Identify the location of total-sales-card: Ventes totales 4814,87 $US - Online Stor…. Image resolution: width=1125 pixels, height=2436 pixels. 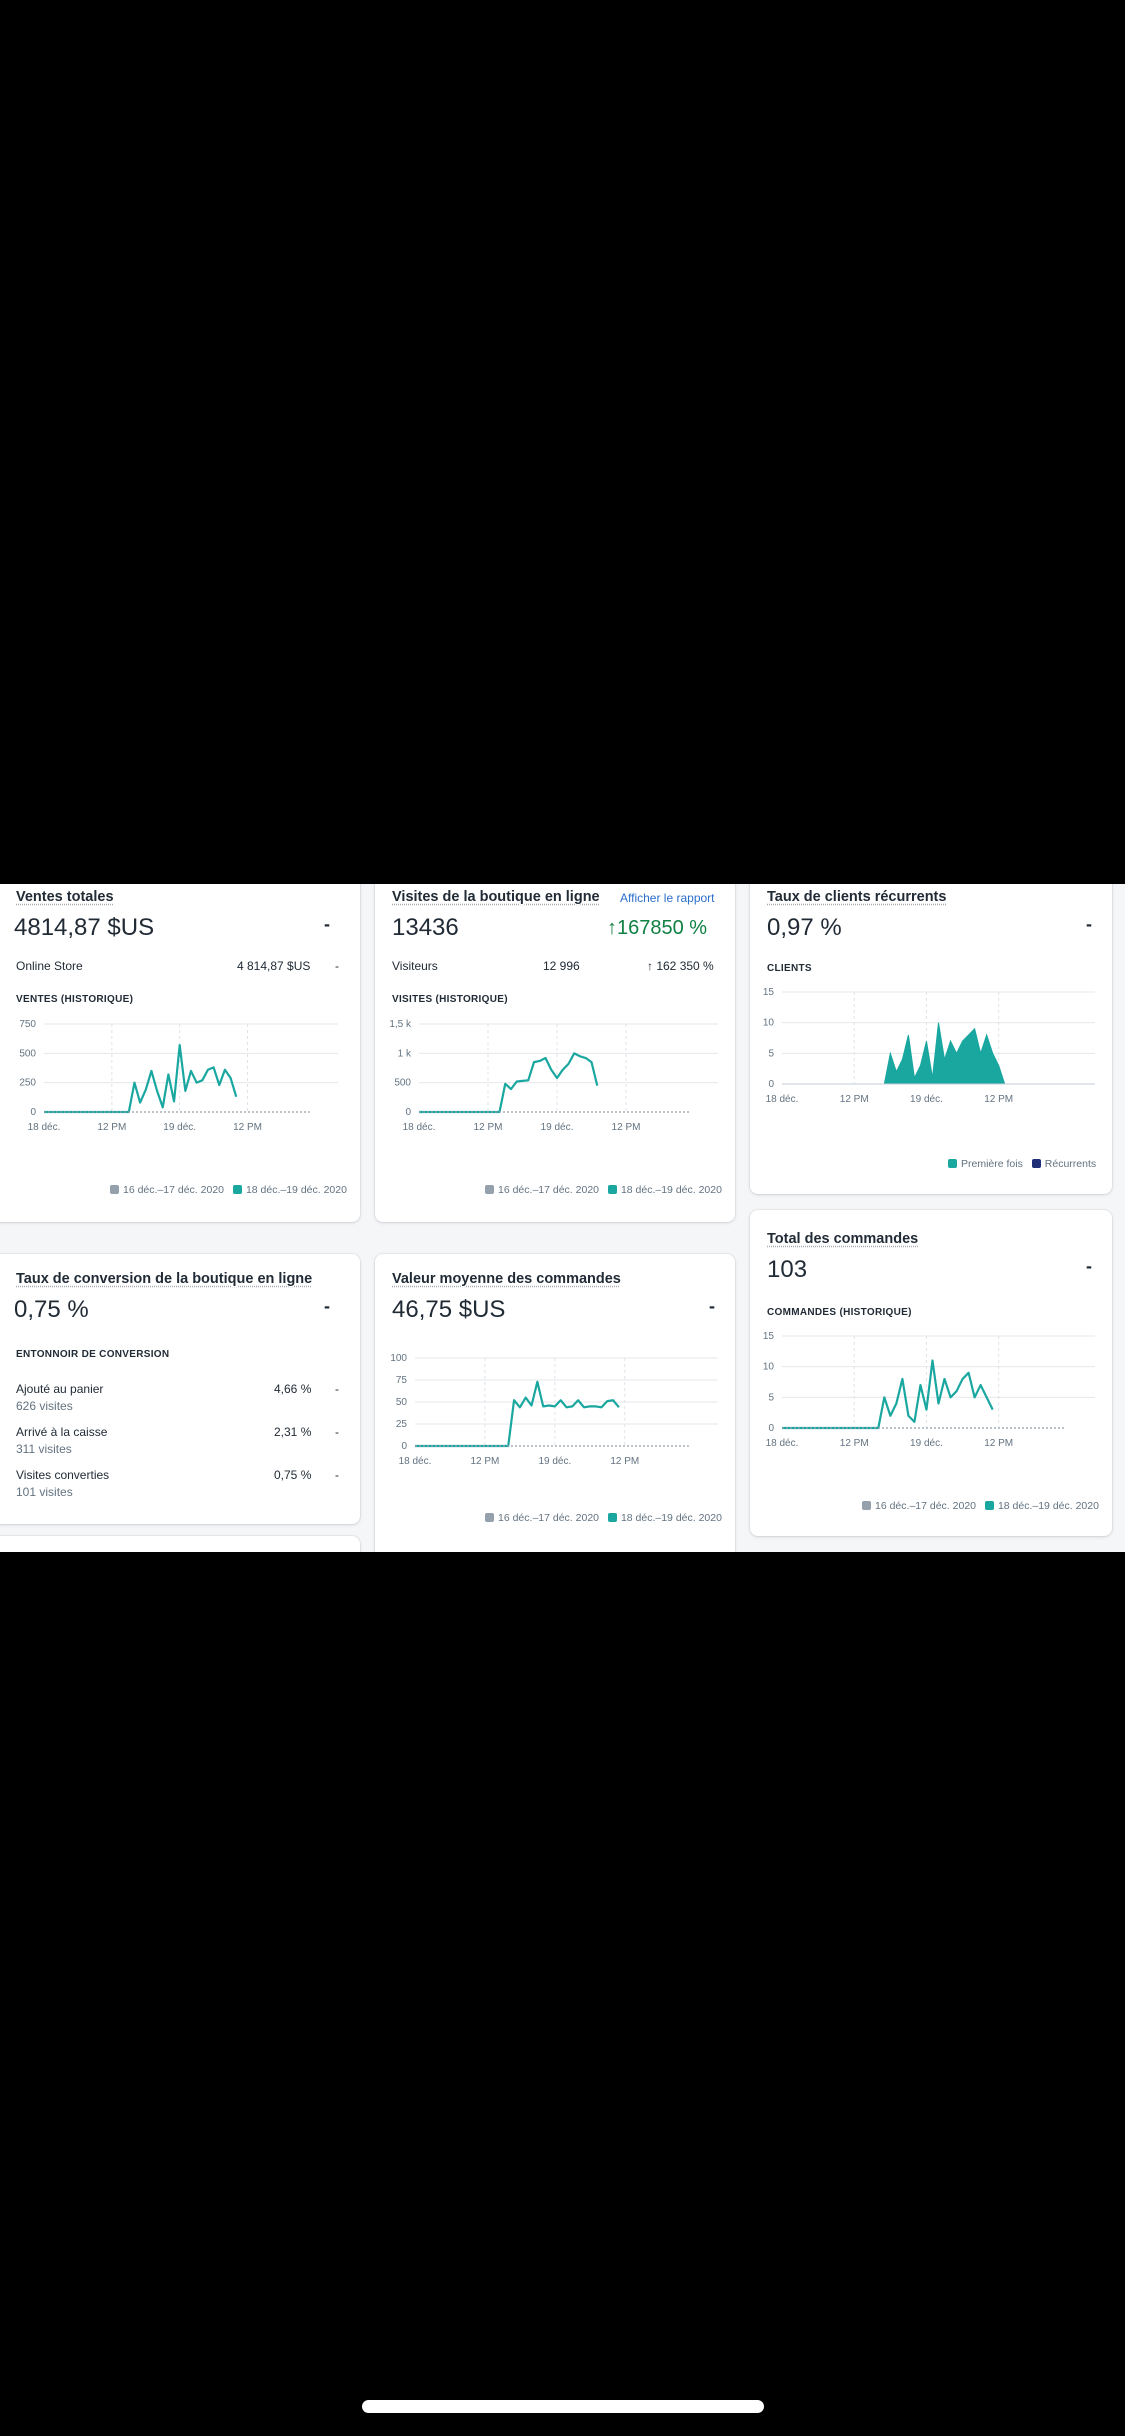
(180, 1053).